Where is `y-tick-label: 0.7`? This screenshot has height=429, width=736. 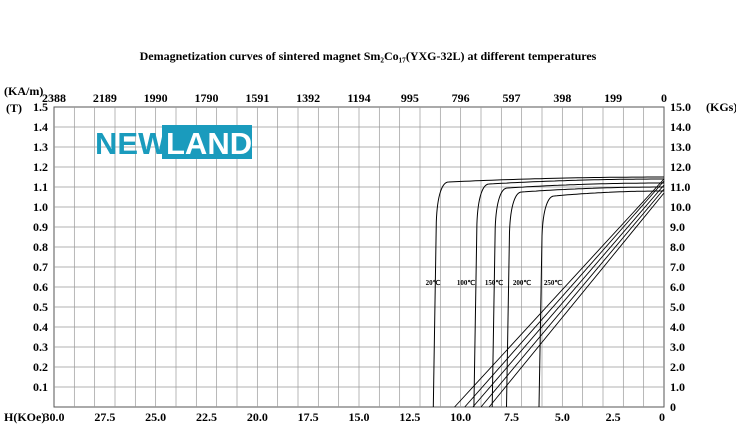 y-tick-label: 0.7 is located at coordinates (40, 267).